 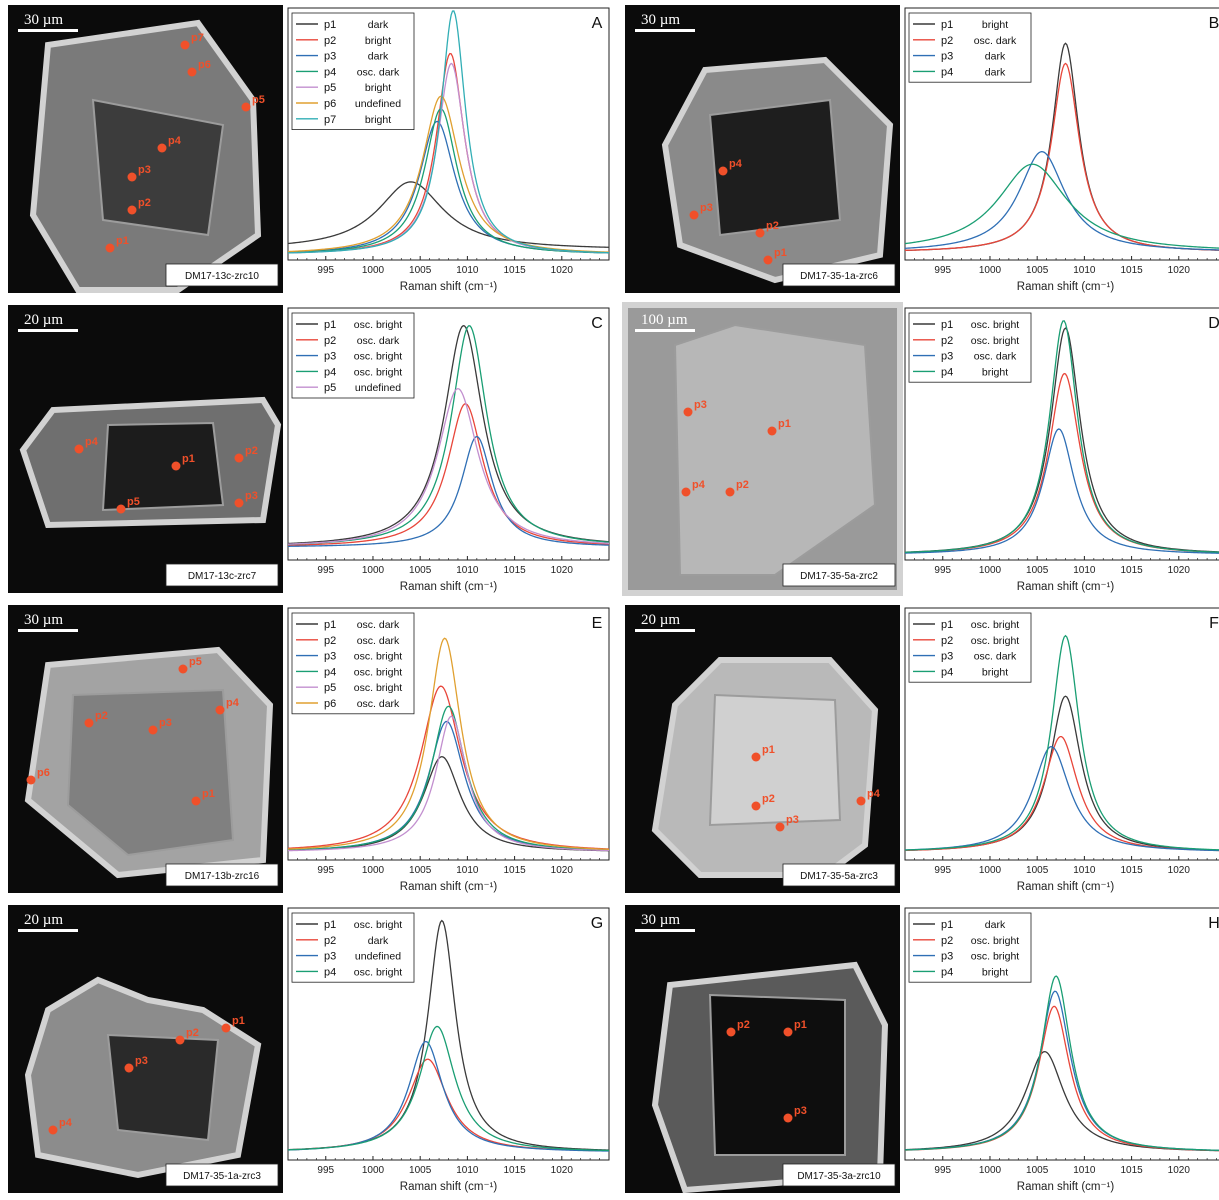 I want to click on panel-letter: G, so click(x=597, y=923).